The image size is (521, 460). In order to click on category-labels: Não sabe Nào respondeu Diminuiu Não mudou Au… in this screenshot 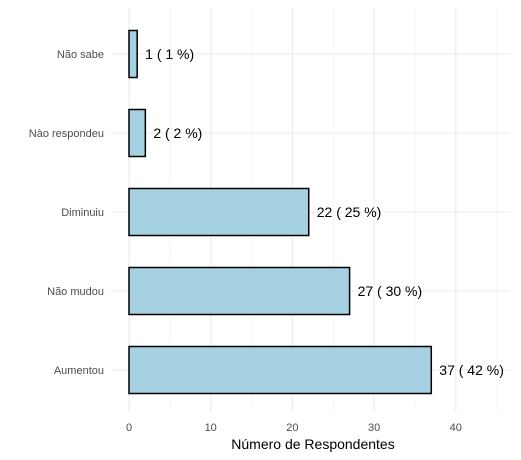, I will do `click(66, 213)`.